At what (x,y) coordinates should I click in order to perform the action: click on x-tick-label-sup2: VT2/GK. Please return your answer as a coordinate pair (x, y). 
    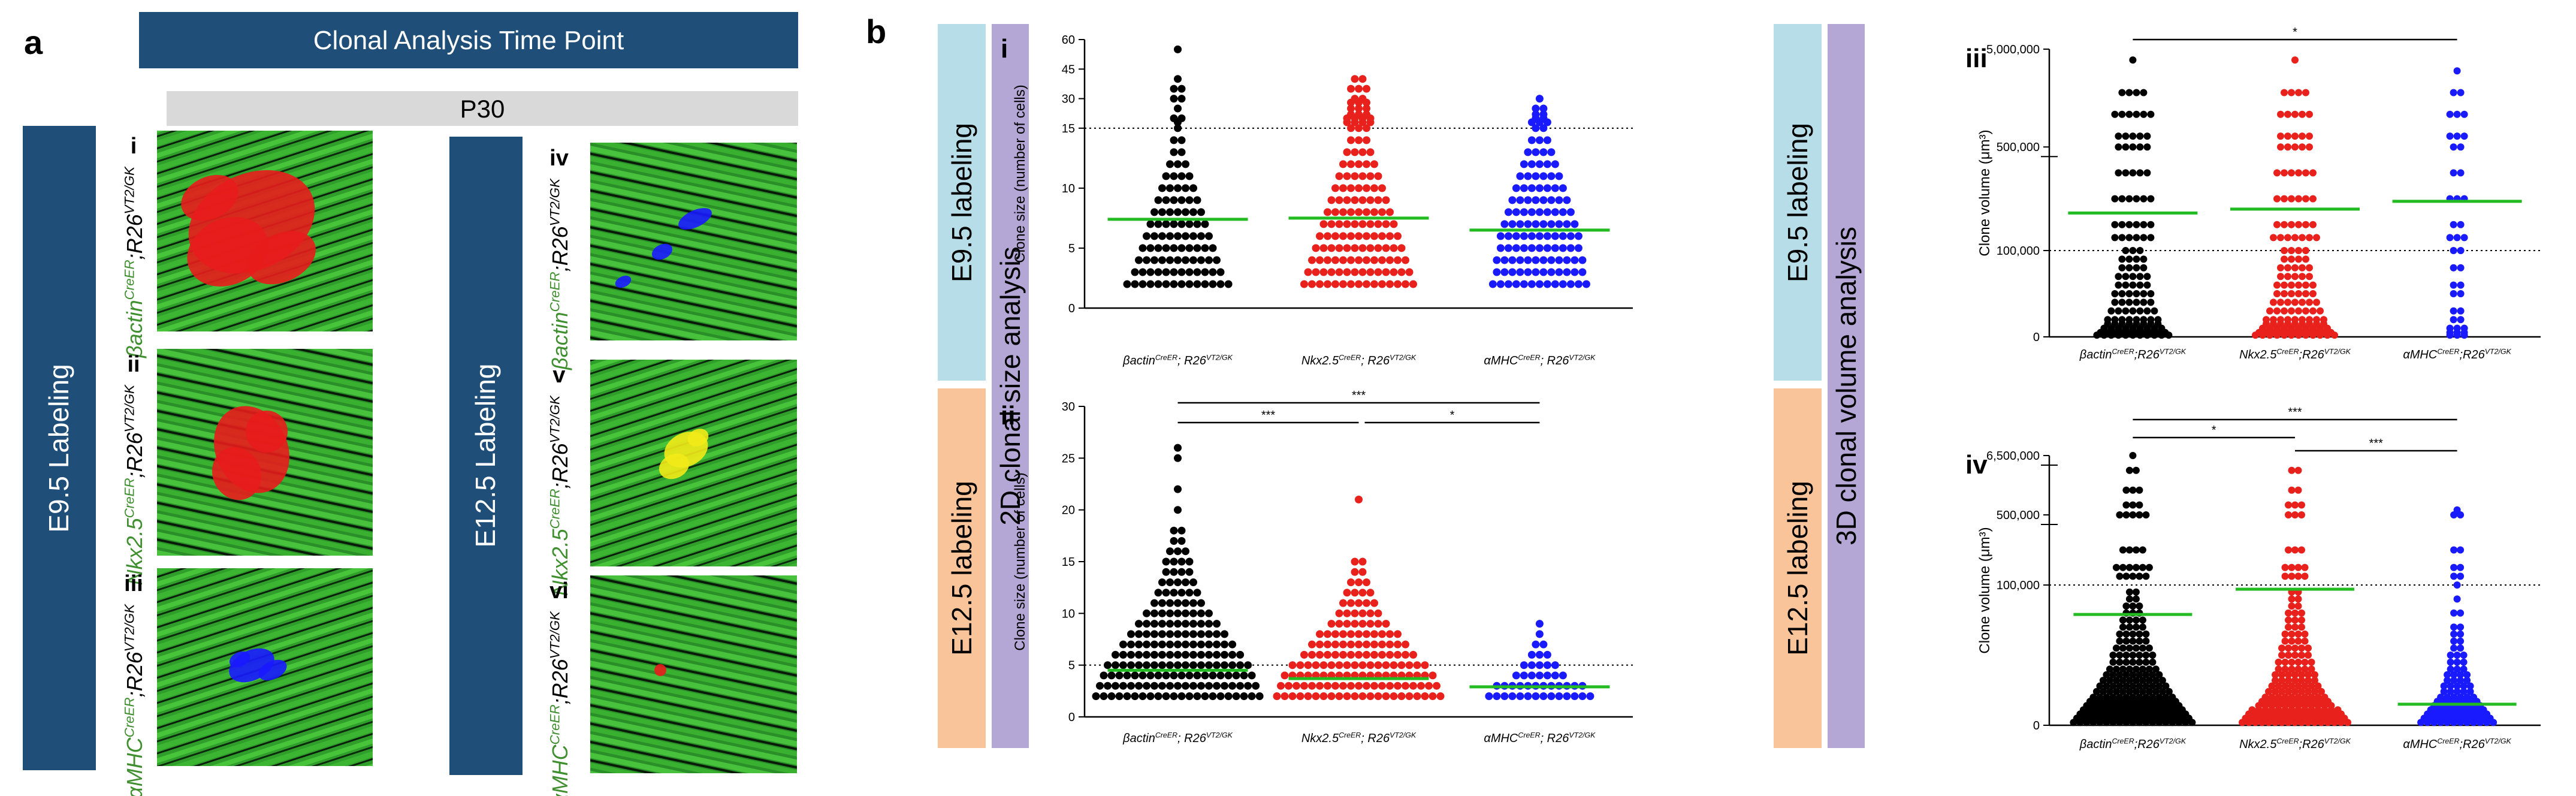
    Looking at the image, I should click on (2173, 351).